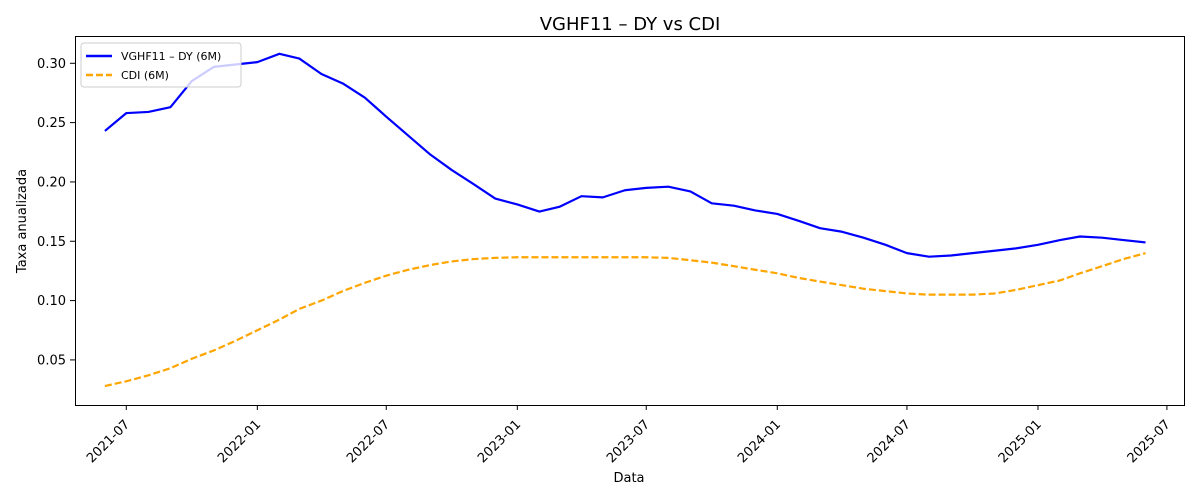  I want to click on y-tick-label: 0.25, so click(51, 123).